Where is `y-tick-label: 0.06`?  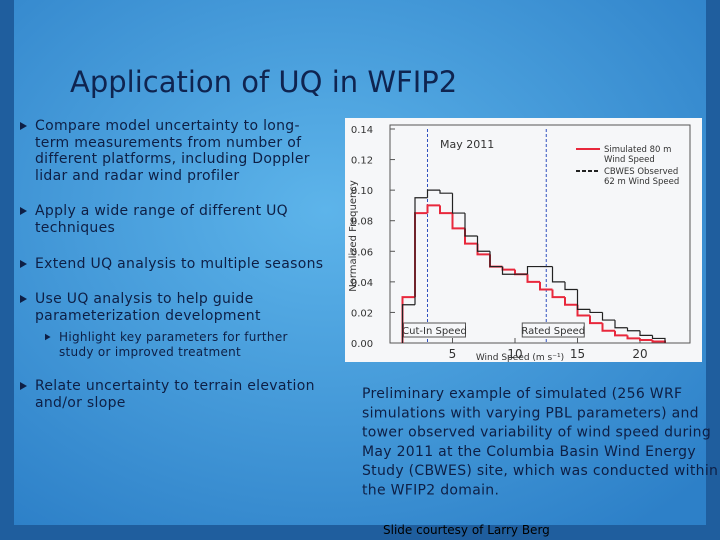
y-tick-label: 0.06 is located at coordinates (362, 252).